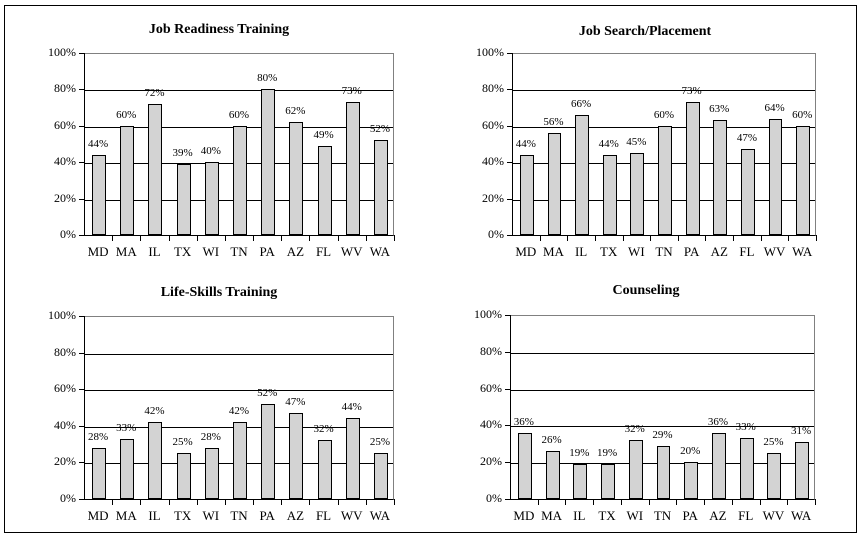 This screenshot has height=541, width=862. What do you see at coordinates (646, 290) in the screenshot?
I see `chart-title: Counseling` at bounding box center [646, 290].